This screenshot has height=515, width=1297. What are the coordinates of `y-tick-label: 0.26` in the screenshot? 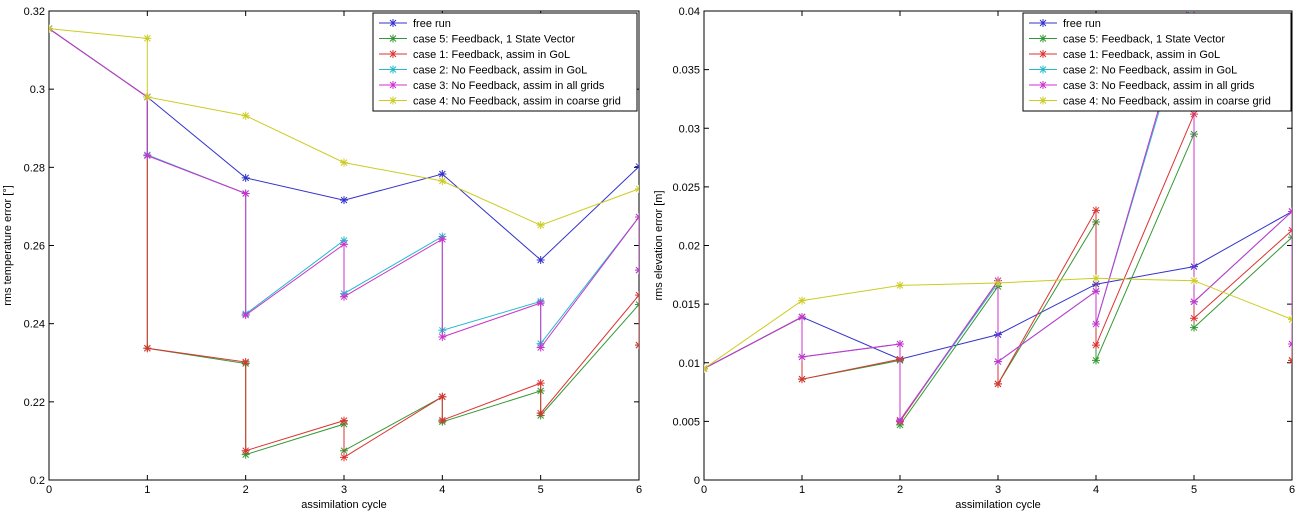 It's located at (34, 247).